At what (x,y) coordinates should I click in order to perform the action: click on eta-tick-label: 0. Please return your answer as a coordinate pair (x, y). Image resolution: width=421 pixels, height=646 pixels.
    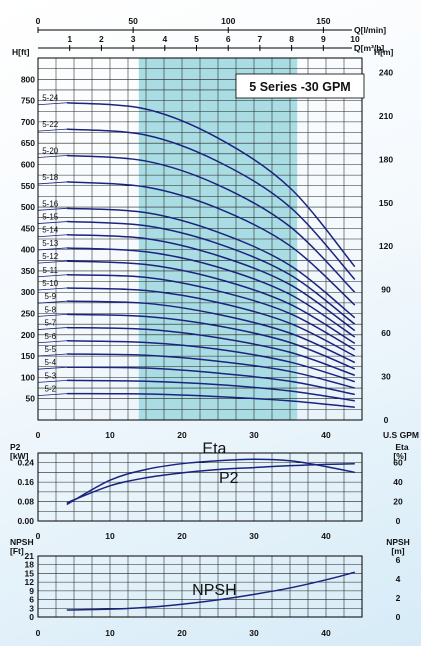
    Looking at the image, I should click on (398, 521).